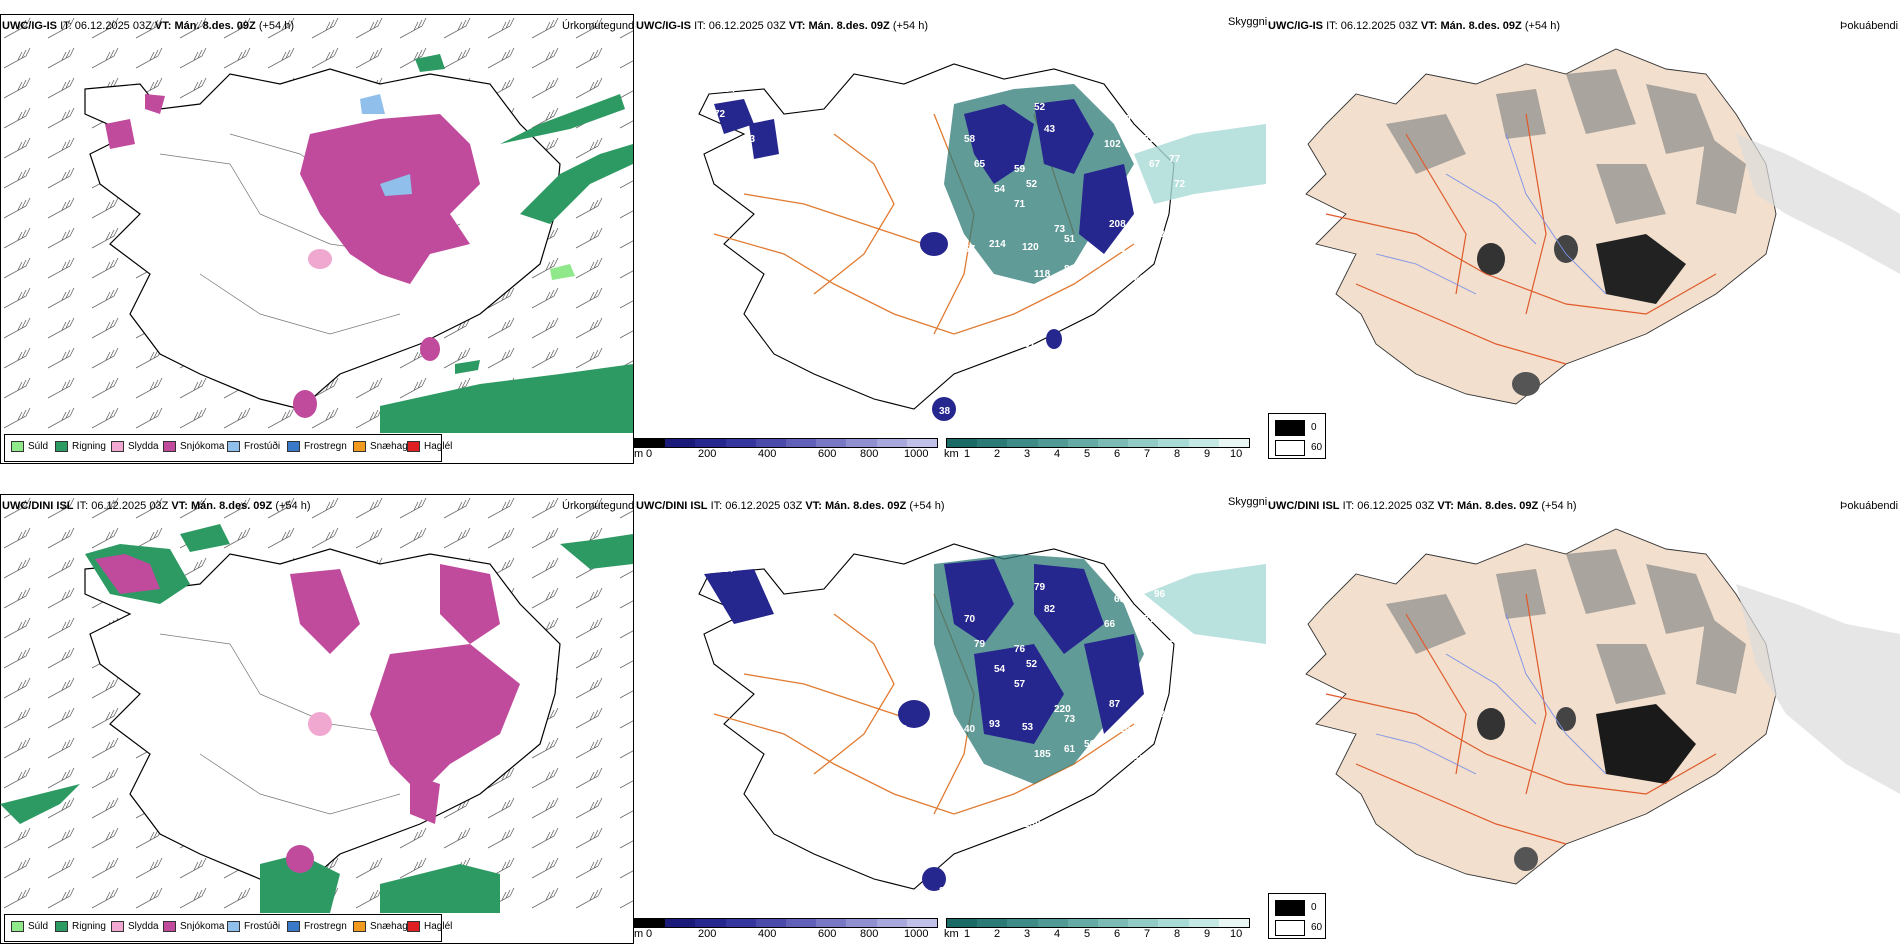 The height and width of the screenshot is (950, 1900). I want to click on model-name: UWC/IG-IS, so click(29, 26).